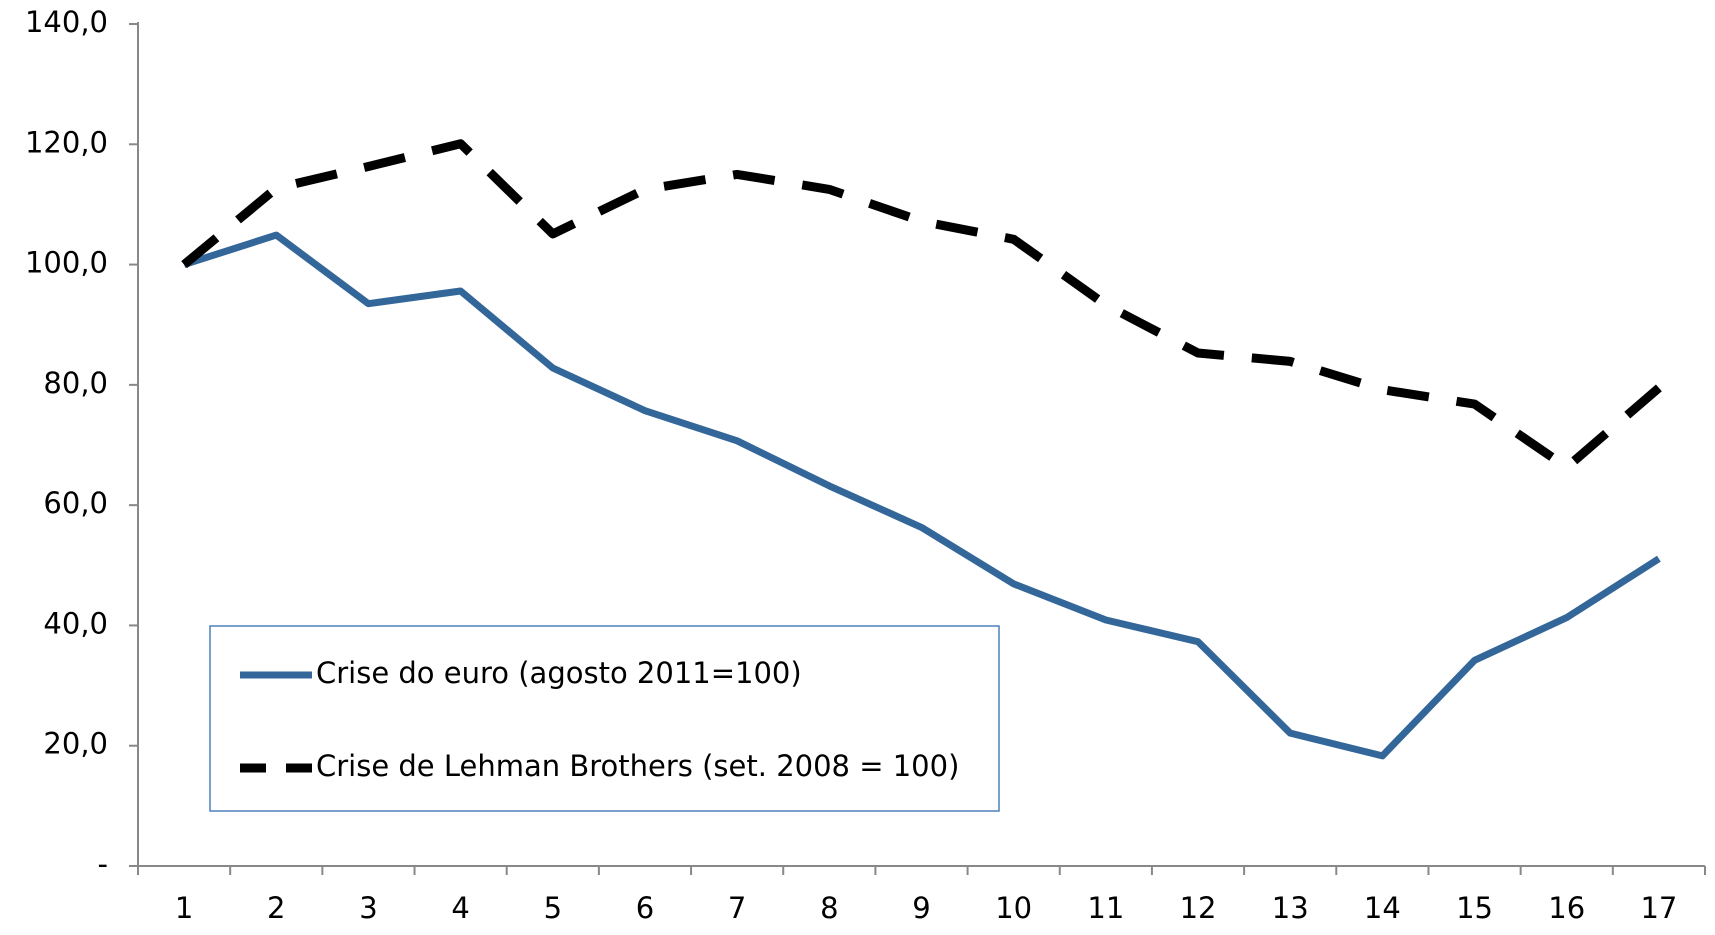  What do you see at coordinates (1658, 908) in the screenshot?
I see `x-tick-label: 17` at bounding box center [1658, 908].